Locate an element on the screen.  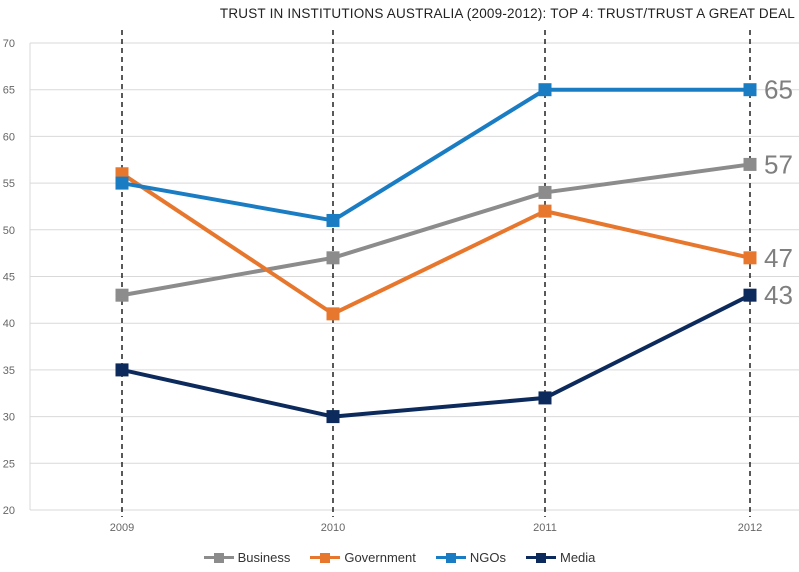
end-label-business: 57 is located at coordinates (778, 164).